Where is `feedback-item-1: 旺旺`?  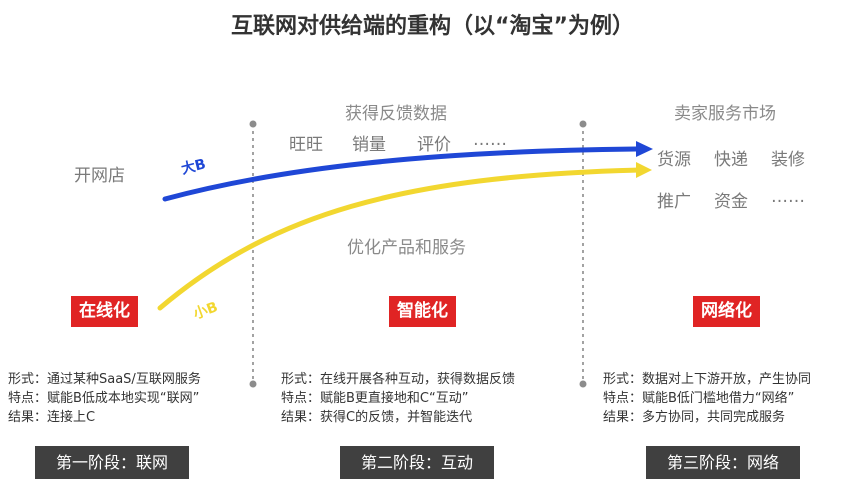 feedback-item-1: 旺旺 is located at coordinates (306, 145).